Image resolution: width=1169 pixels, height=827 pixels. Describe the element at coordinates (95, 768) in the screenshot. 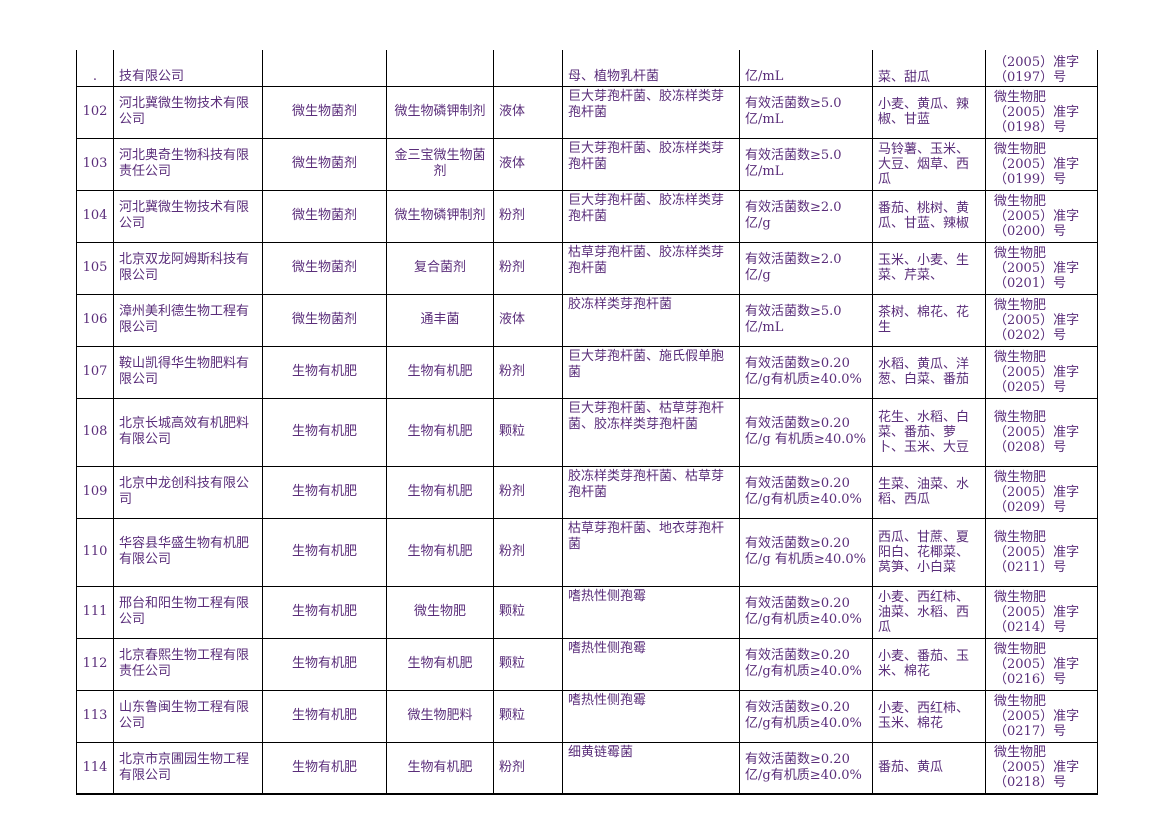

I see `row-number: 114` at that location.